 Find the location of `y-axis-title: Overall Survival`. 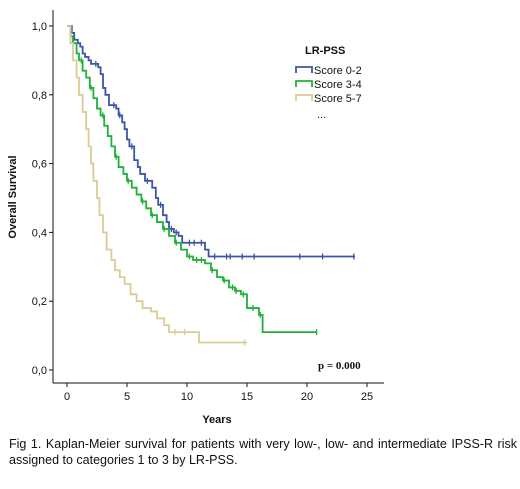

y-axis-title: Overall Survival is located at coordinates (13, 196).